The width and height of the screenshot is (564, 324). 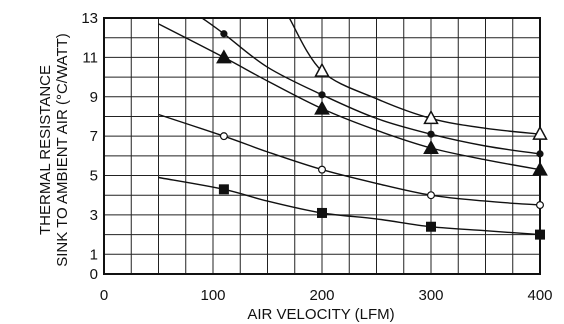 I want to click on y-tick-label: 13, so click(x=89, y=18).